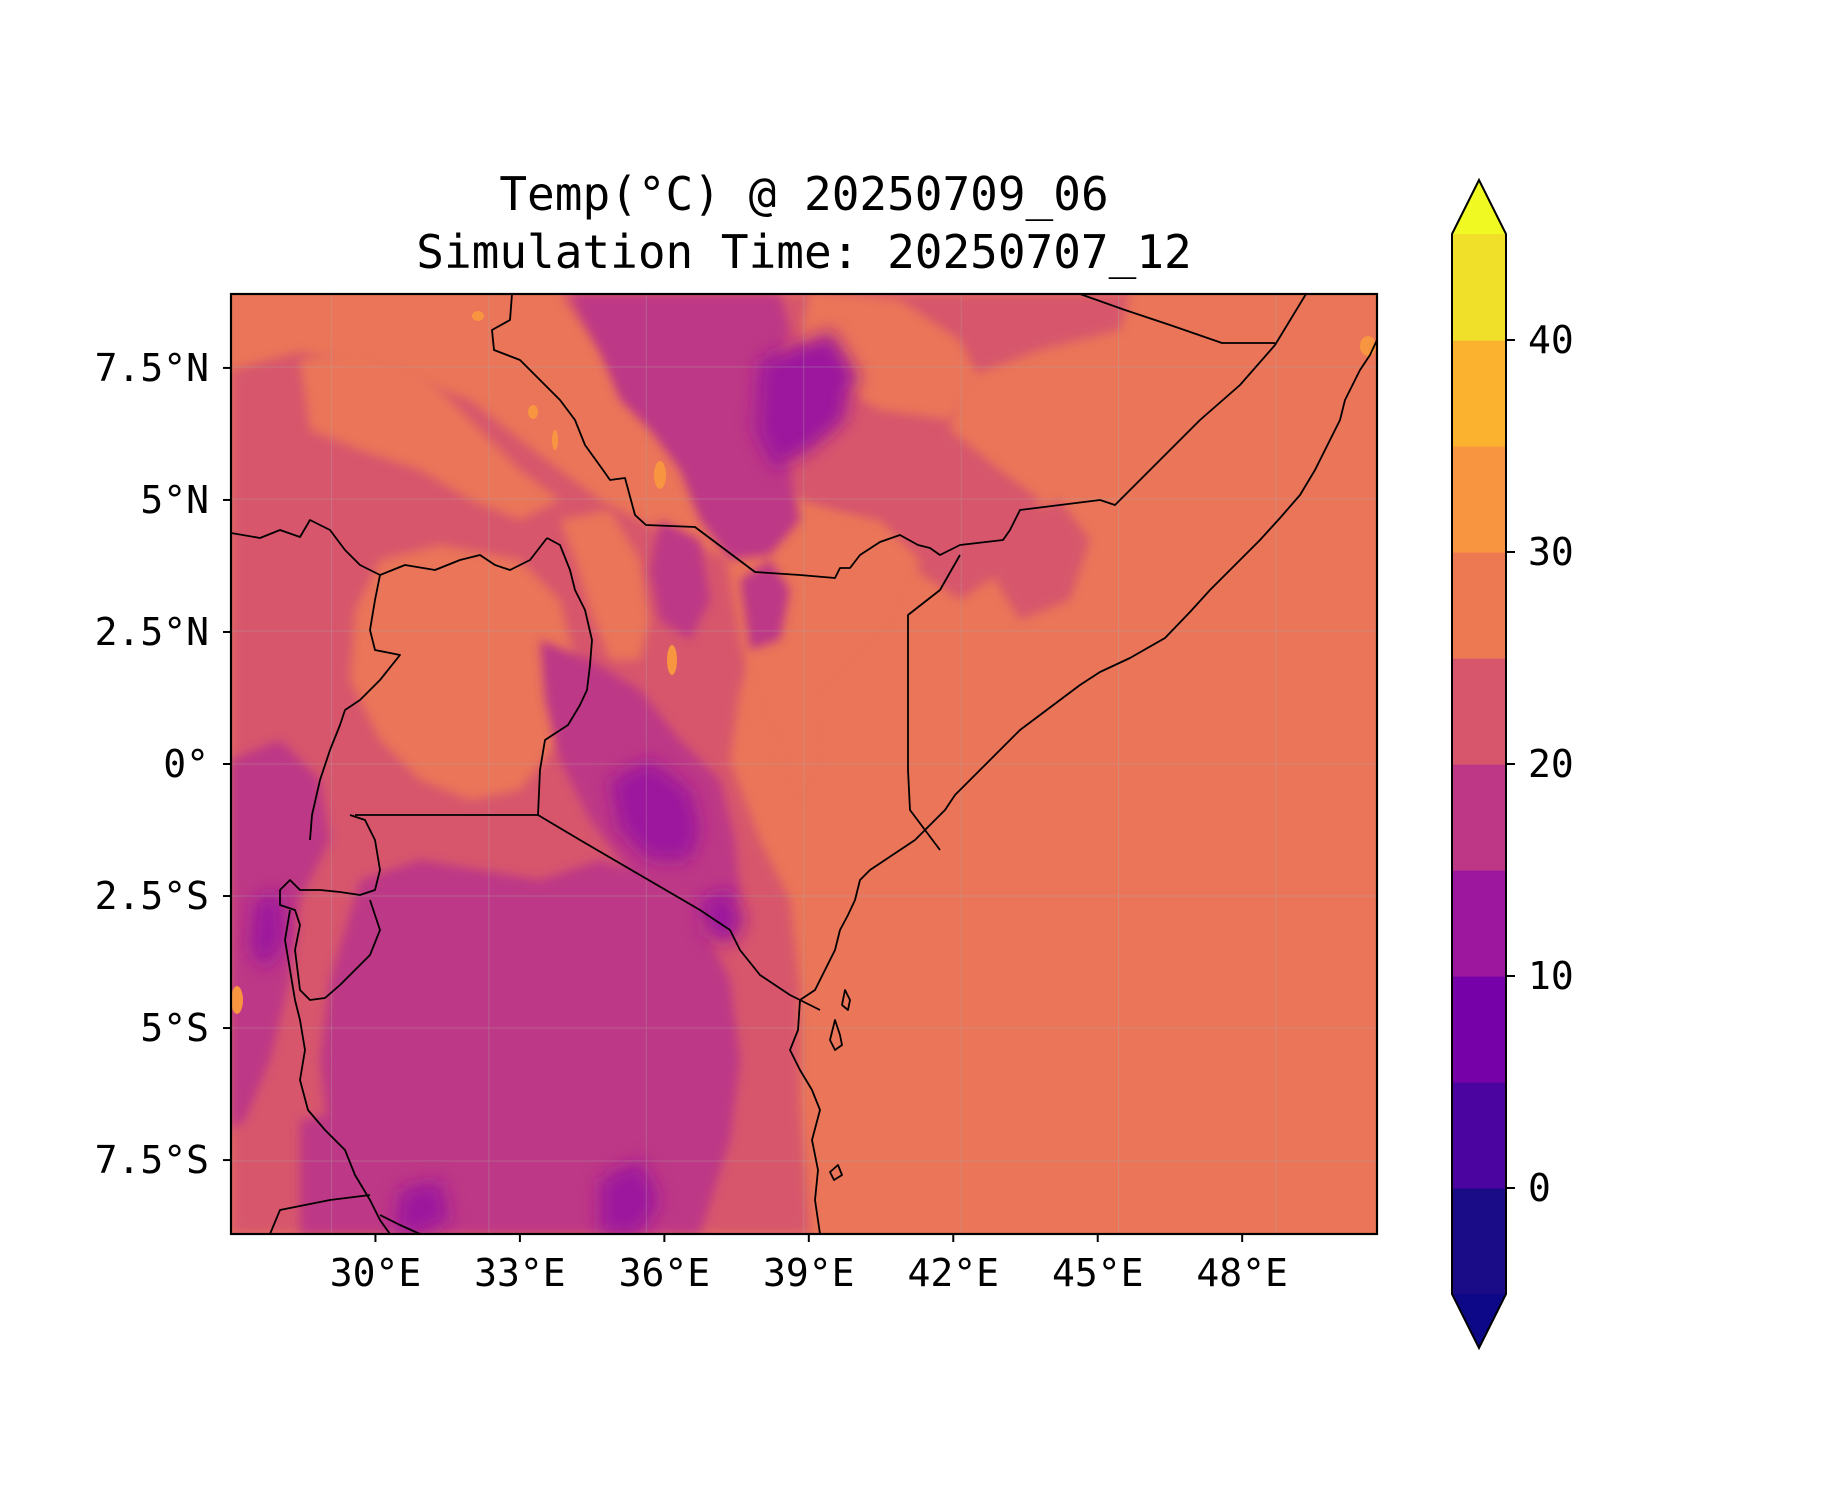 The image size is (1833, 1500). What do you see at coordinates (809, 1273) in the screenshot?
I see `x-tick-label: 39°E` at bounding box center [809, 1273].